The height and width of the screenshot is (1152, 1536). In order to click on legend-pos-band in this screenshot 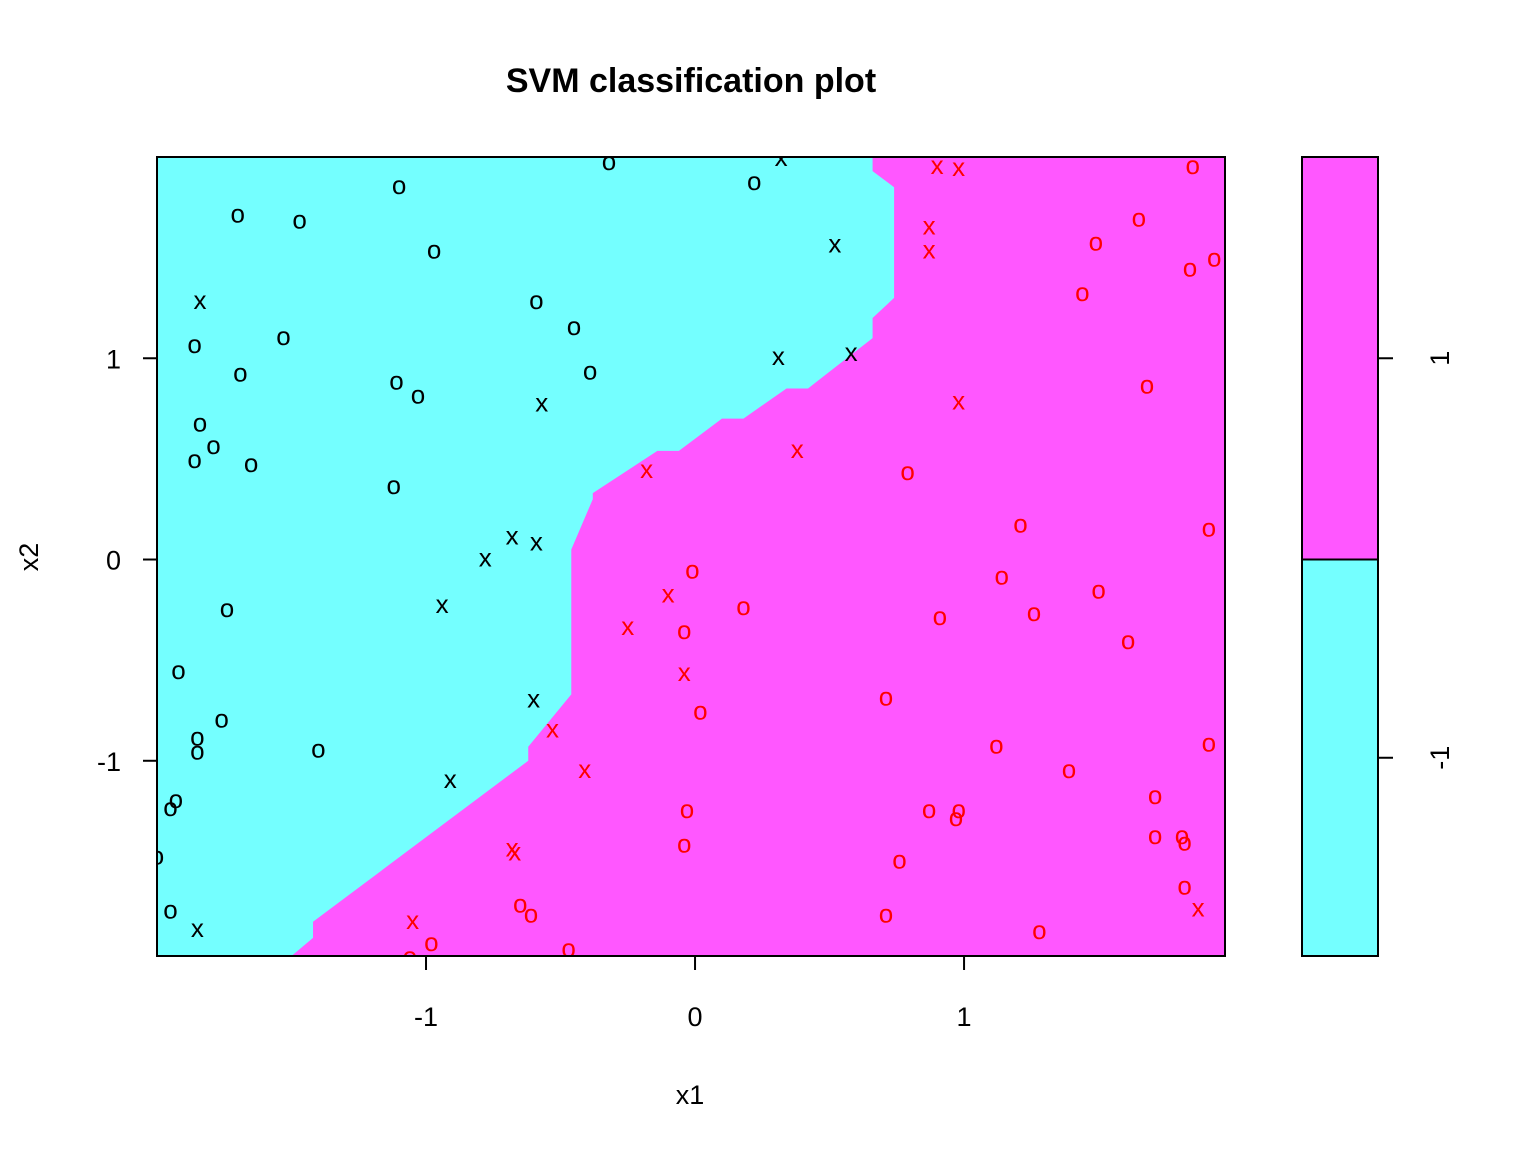, I will do `click(1340, 358)`.